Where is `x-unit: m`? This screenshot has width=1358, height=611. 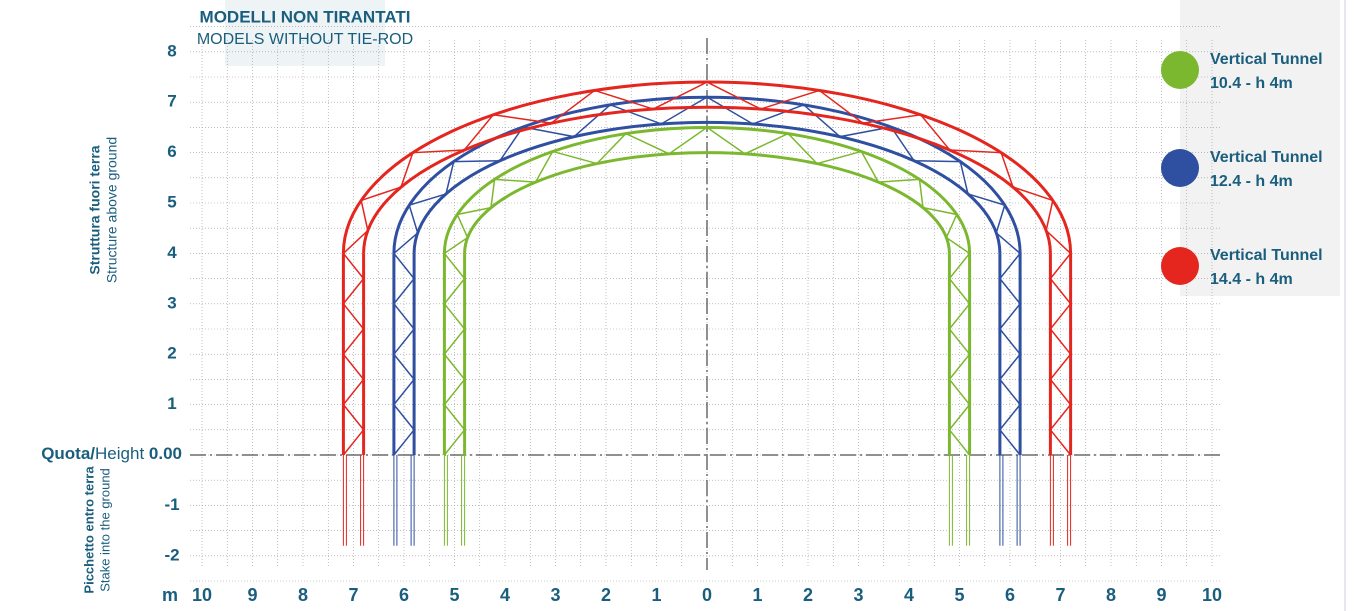 x-unit: m is located at coordinates (170, 595).